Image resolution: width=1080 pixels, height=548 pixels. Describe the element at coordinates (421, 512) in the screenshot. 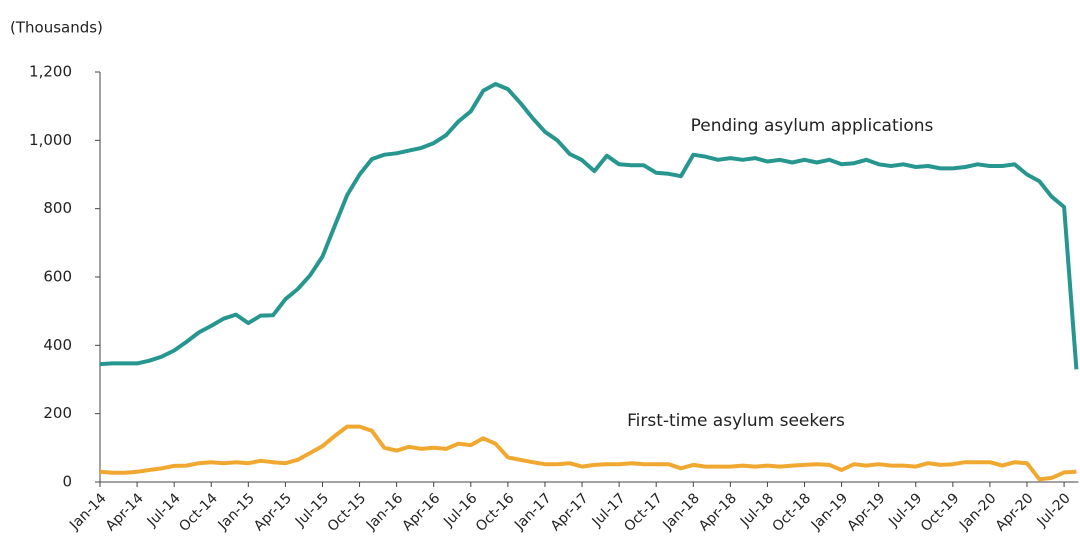

I see `x-tick-label: Apr-16` at that location.